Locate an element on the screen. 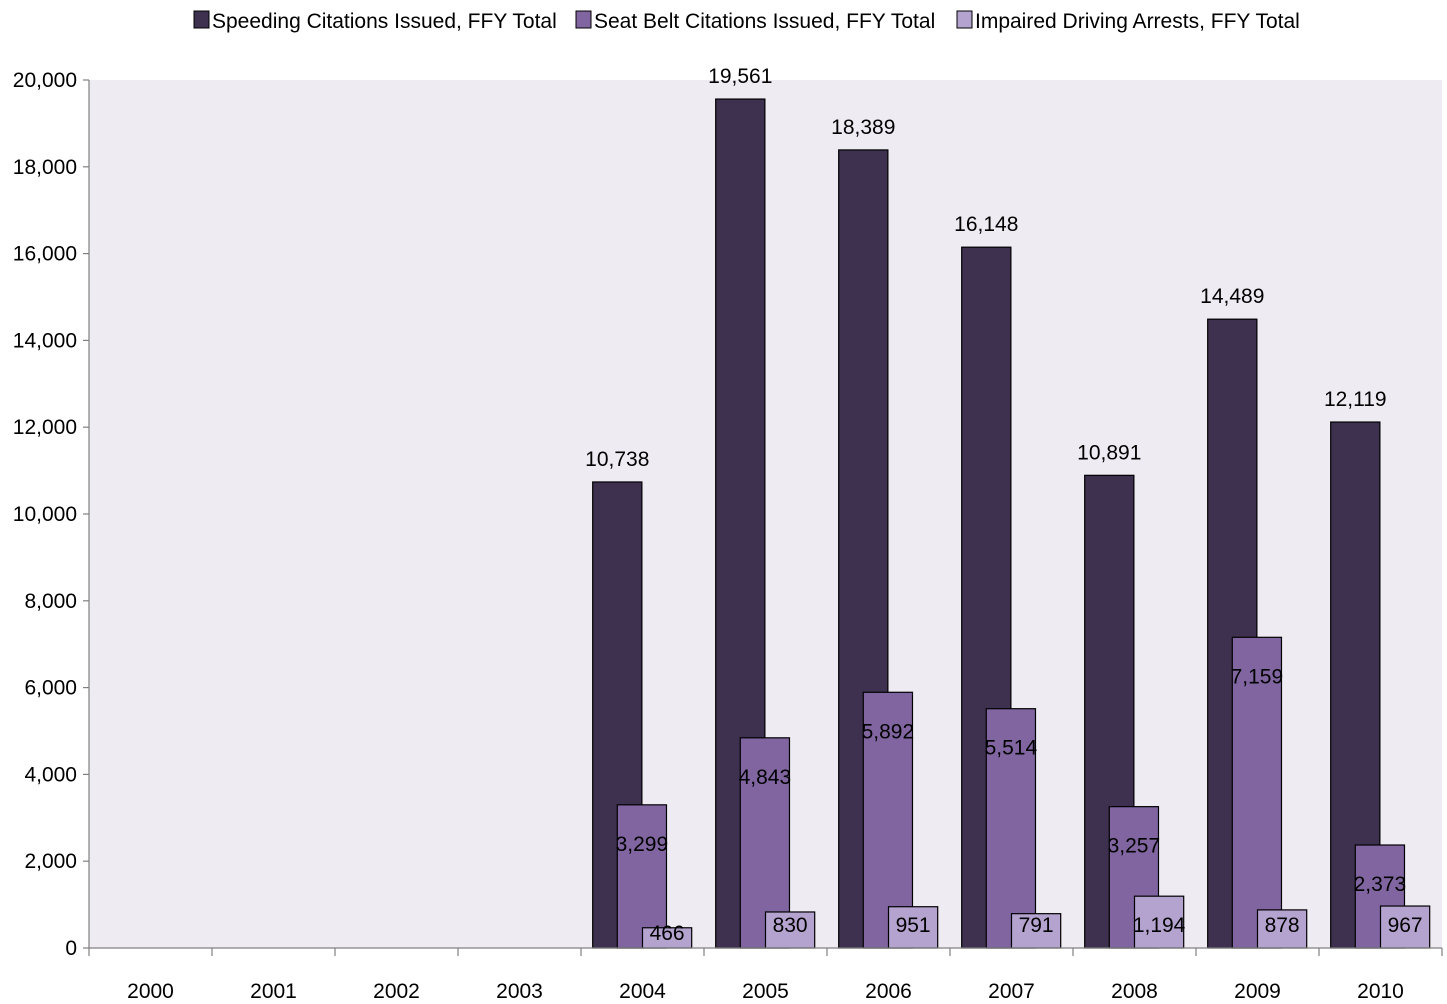  bar-impaired-2009 is located at coordinates (1282, 929).